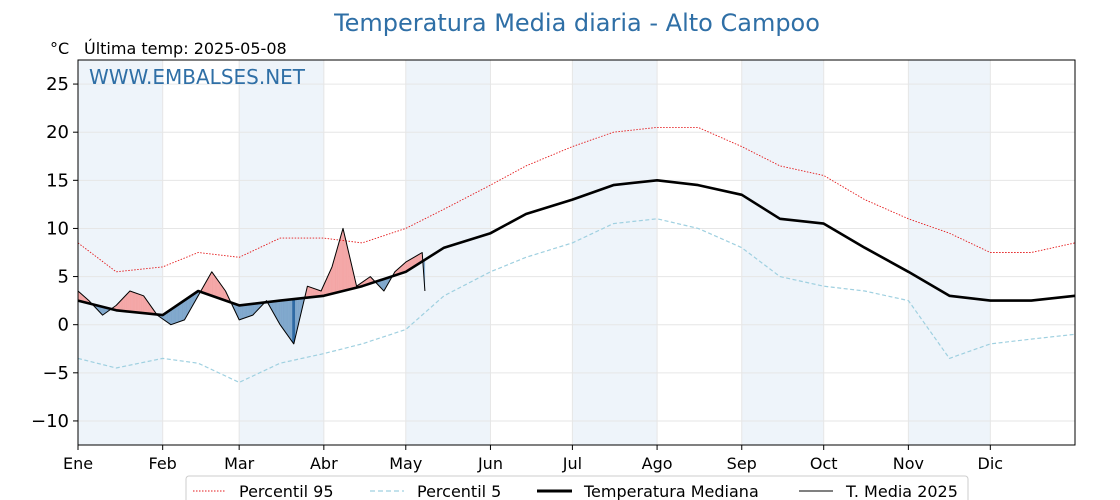  Describe the element at coordinates (742, 463) in the screenshot. I see `x-tick-label: Sep` at that location.